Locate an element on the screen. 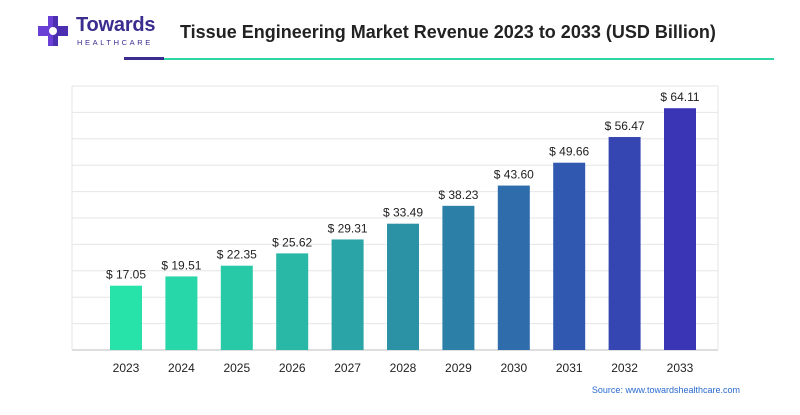 Image resolution: width=800 pixels, height=415 pixels. brand-name: Towards is located at coordinates (116, 25).